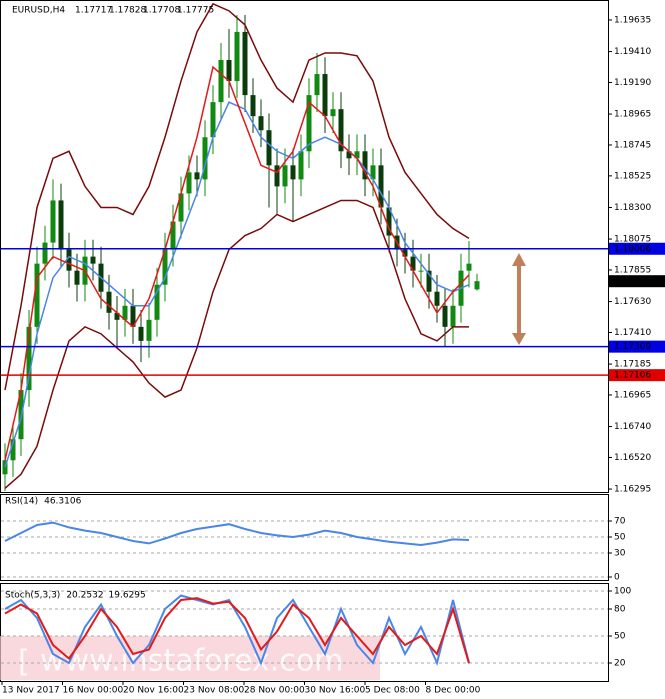 The height and width of the screenshot is (699, 665). What do you see at coordinates (632, 52) in the screenshot?
I see `y-tick-label: 1.19410` at bounding box center [632, 52].